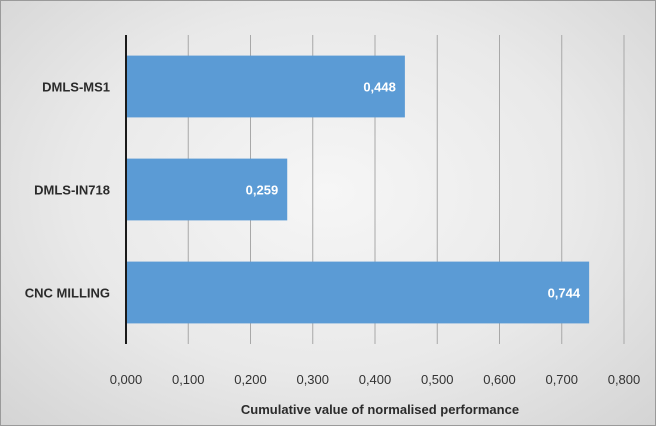  Describe the element at coordinates (188, 379) in the screenshot. I see `x-tick-label: 0,100` at that location.